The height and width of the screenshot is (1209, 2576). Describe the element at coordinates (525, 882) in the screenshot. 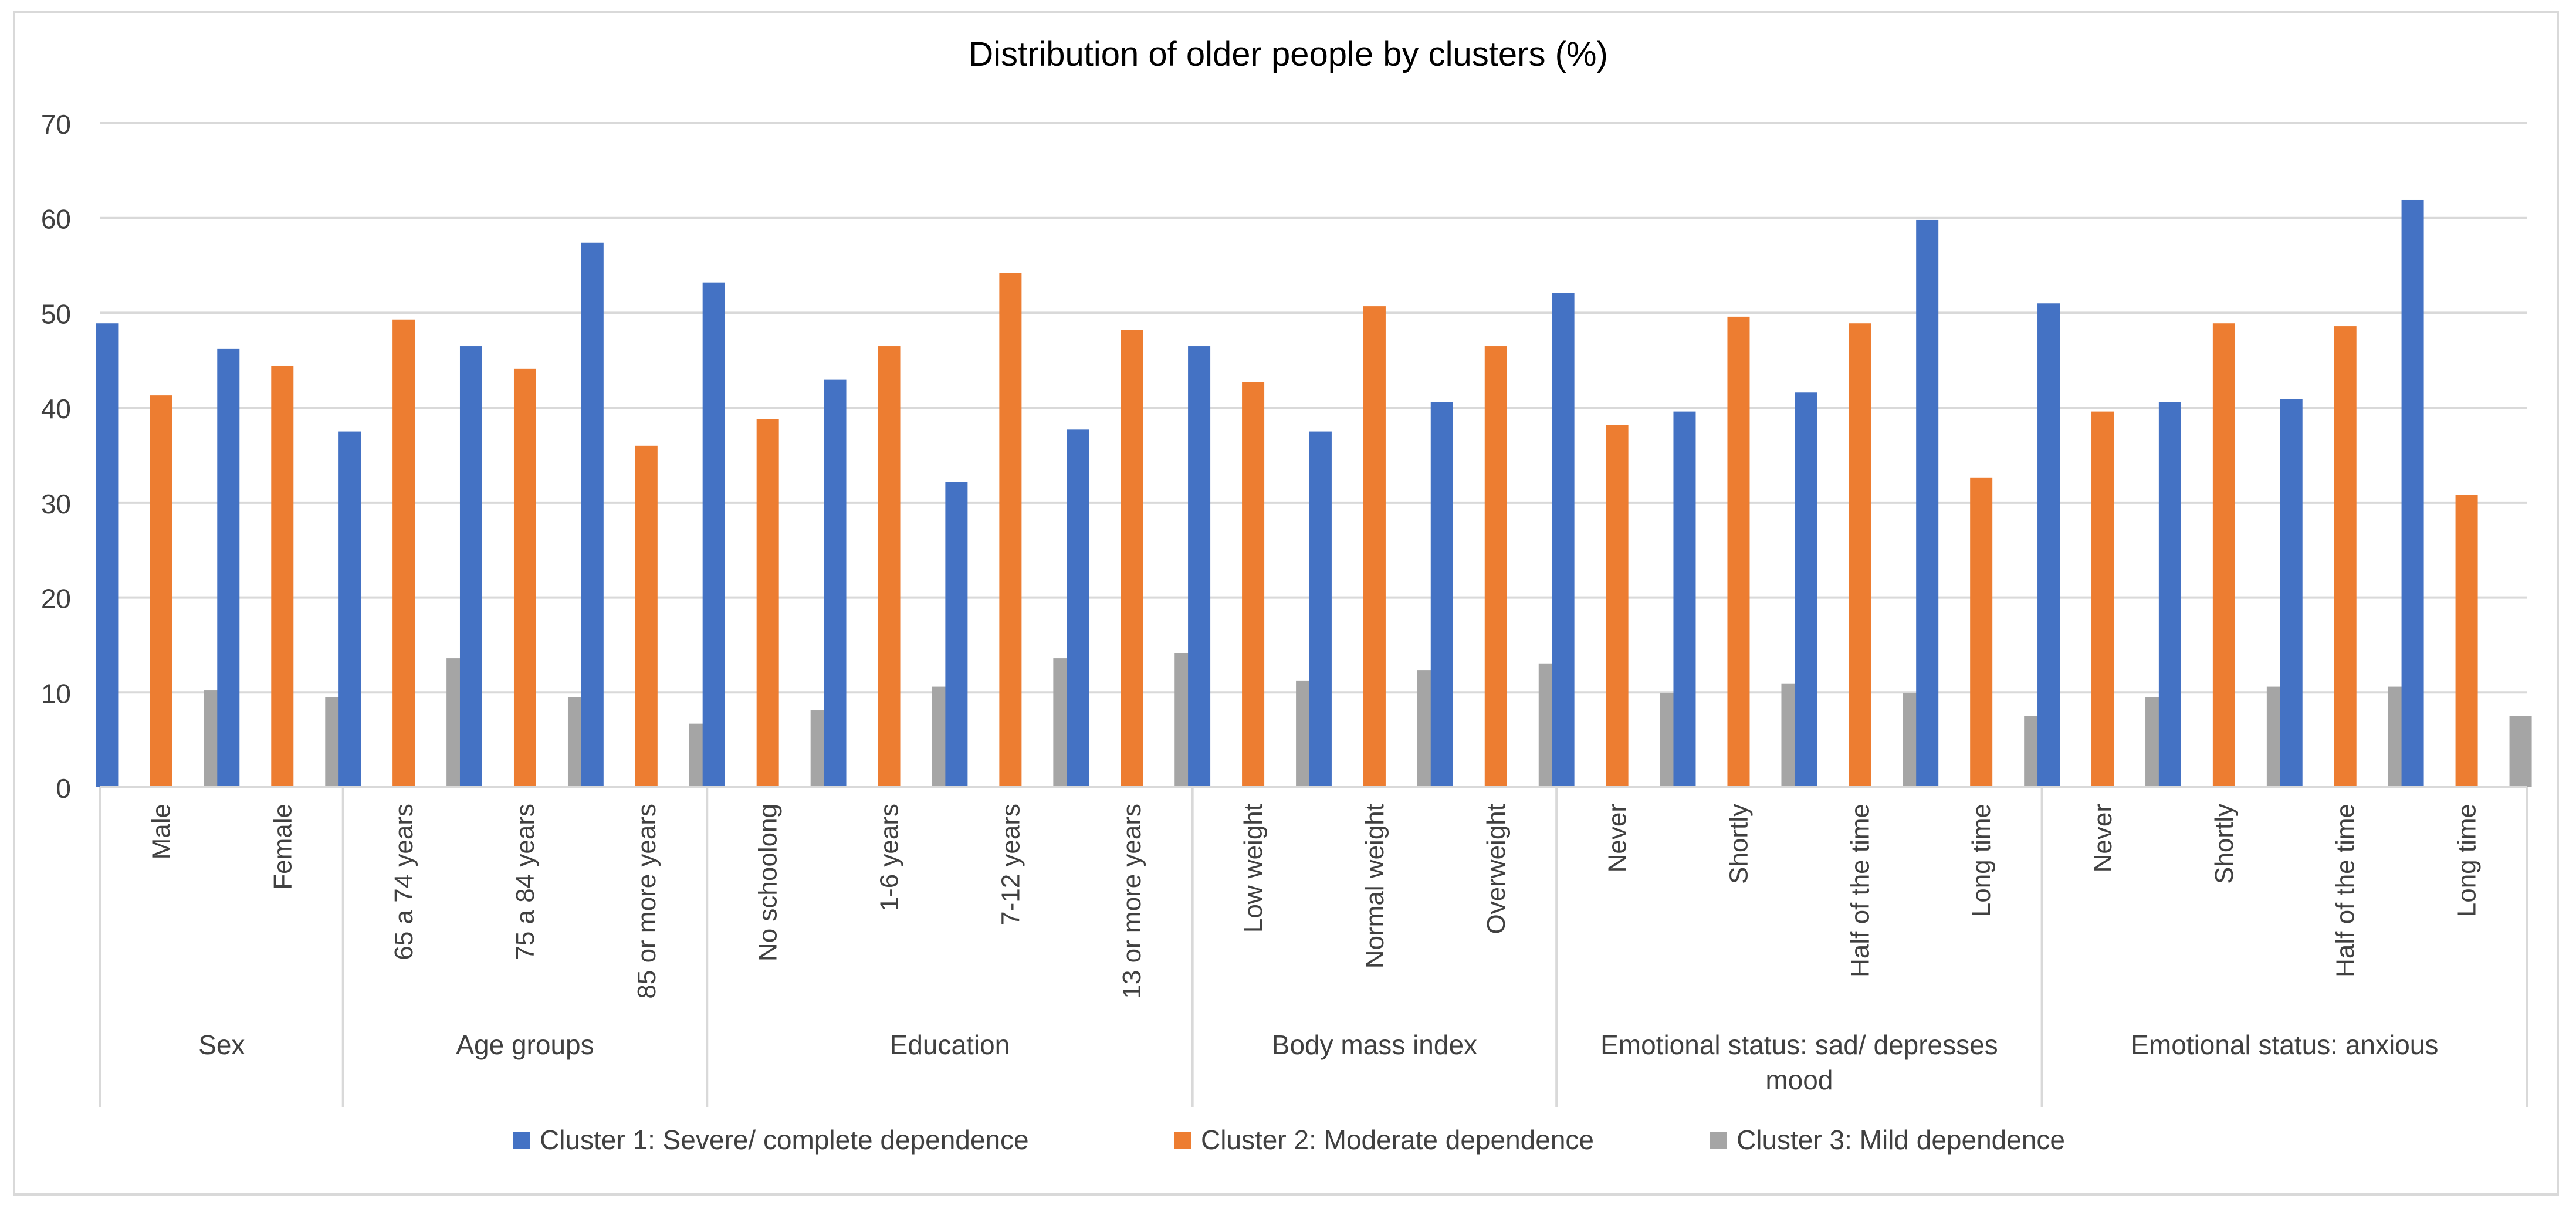

I see `x-tick-label: 75 a 84 years` at that location.